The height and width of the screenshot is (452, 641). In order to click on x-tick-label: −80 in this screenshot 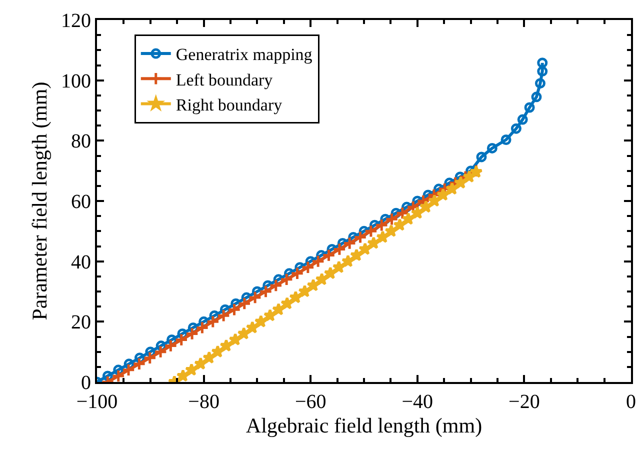, I will do `click(204, 402)`.